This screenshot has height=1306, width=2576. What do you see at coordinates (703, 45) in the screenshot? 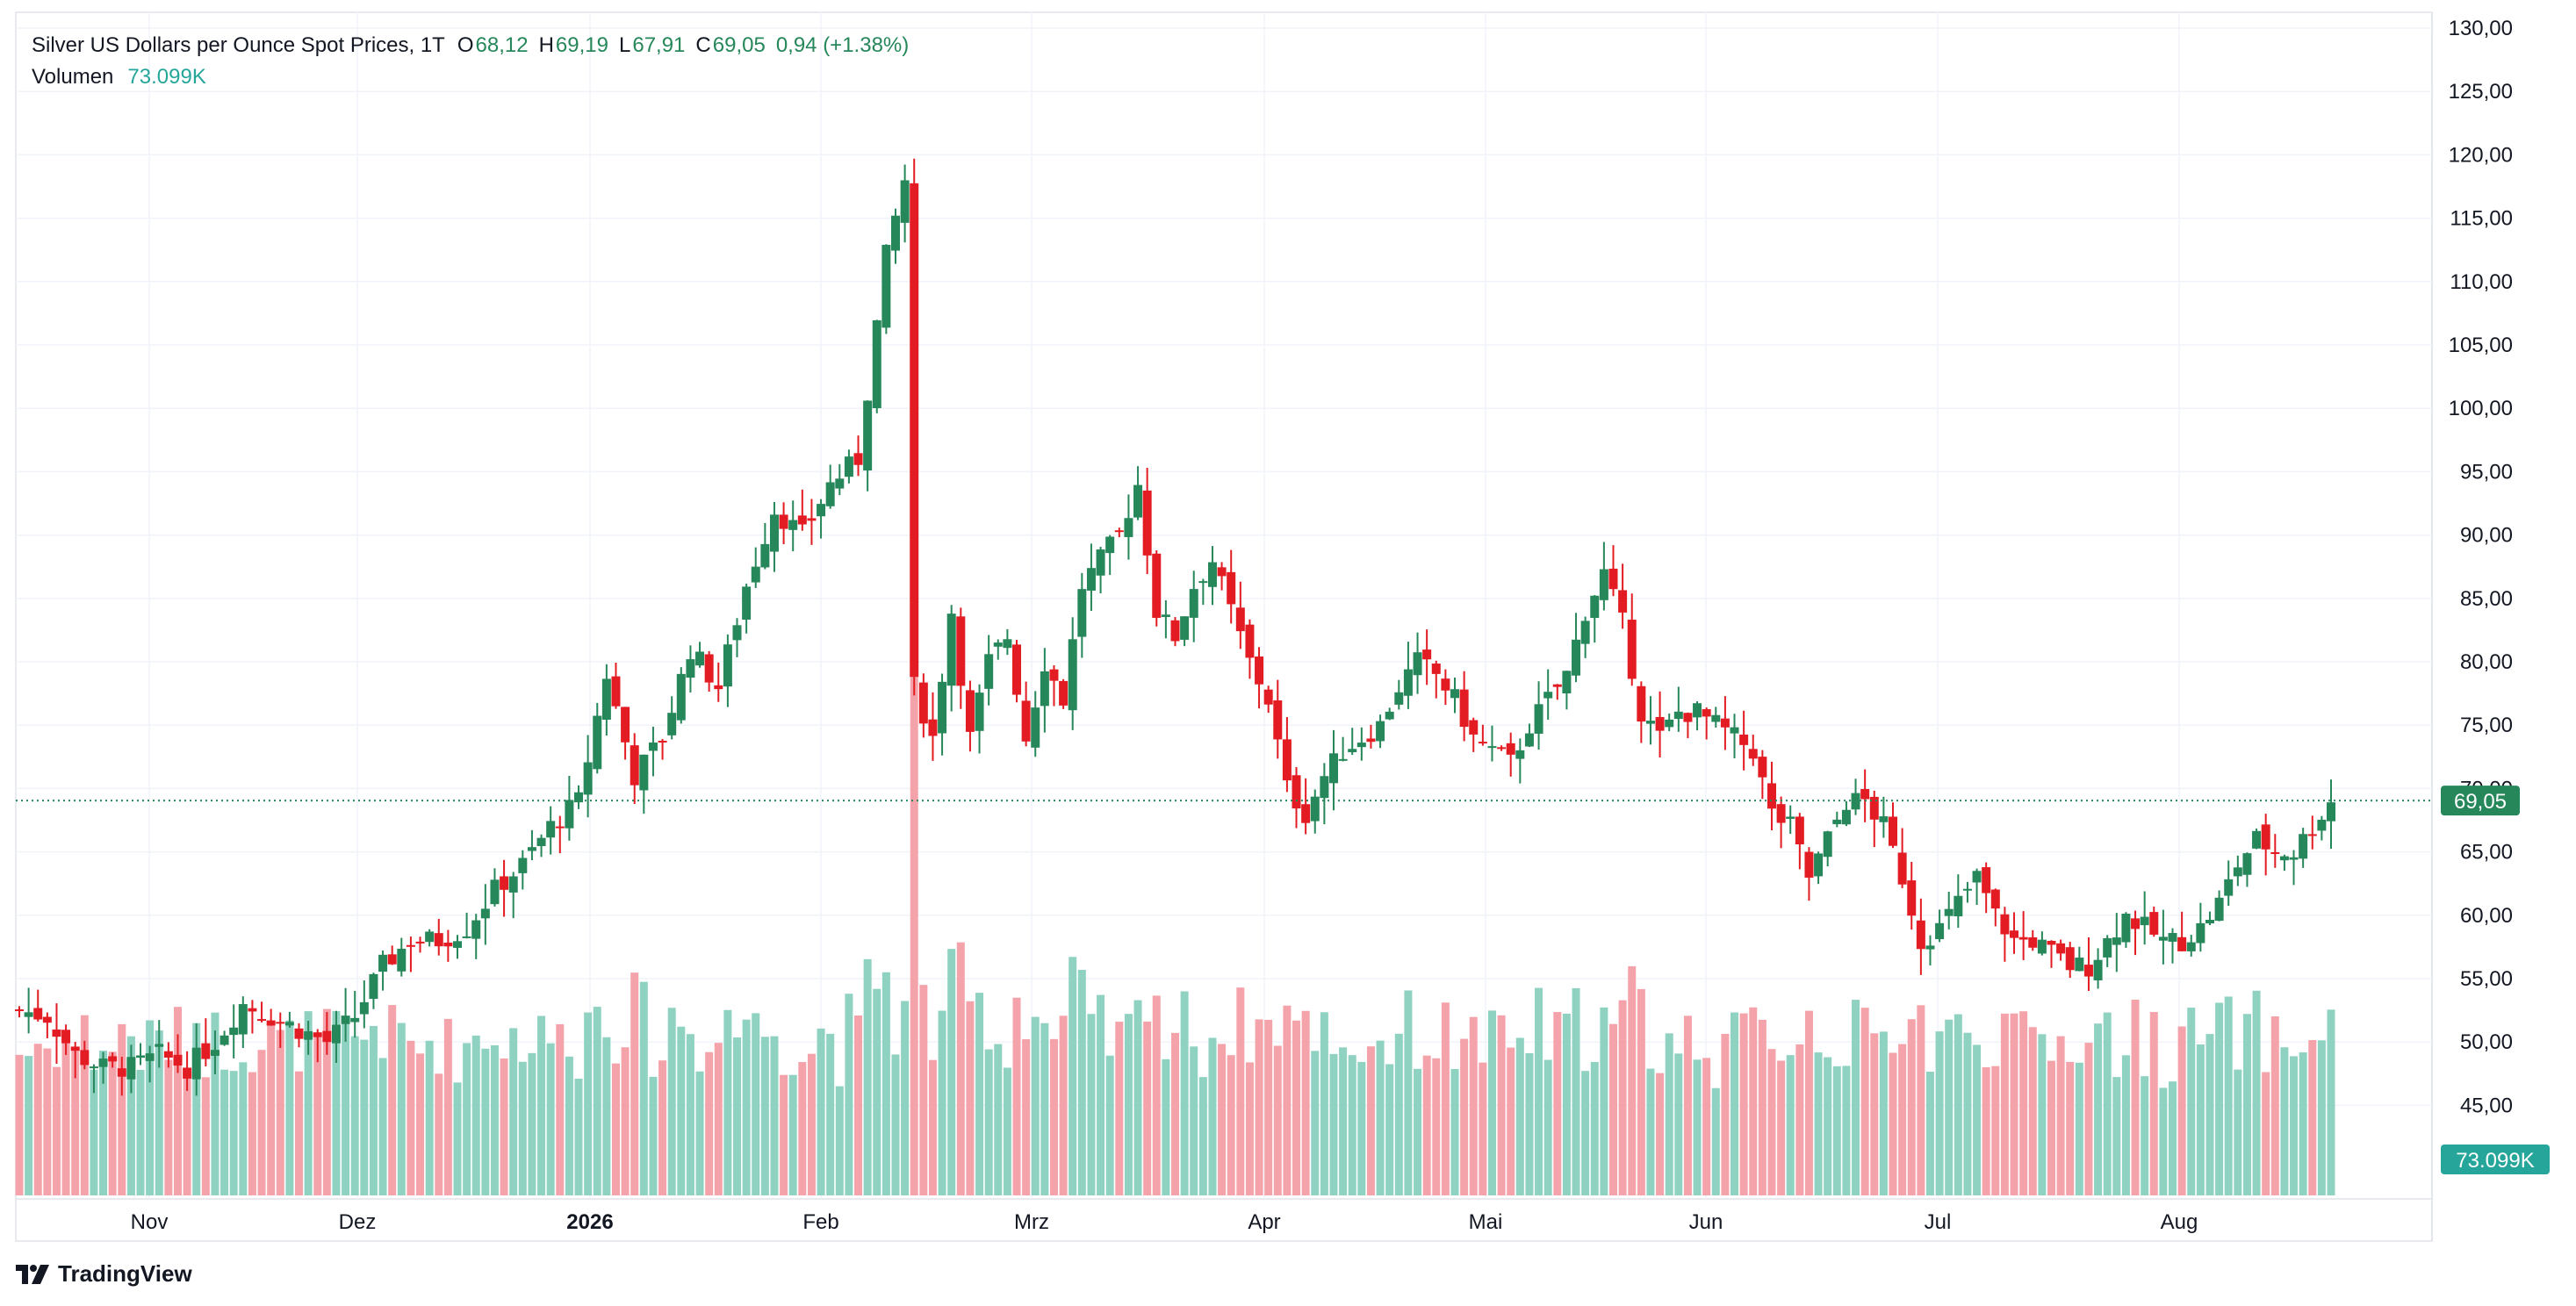
I see `close-label: C` at bounding box center [703, 45].